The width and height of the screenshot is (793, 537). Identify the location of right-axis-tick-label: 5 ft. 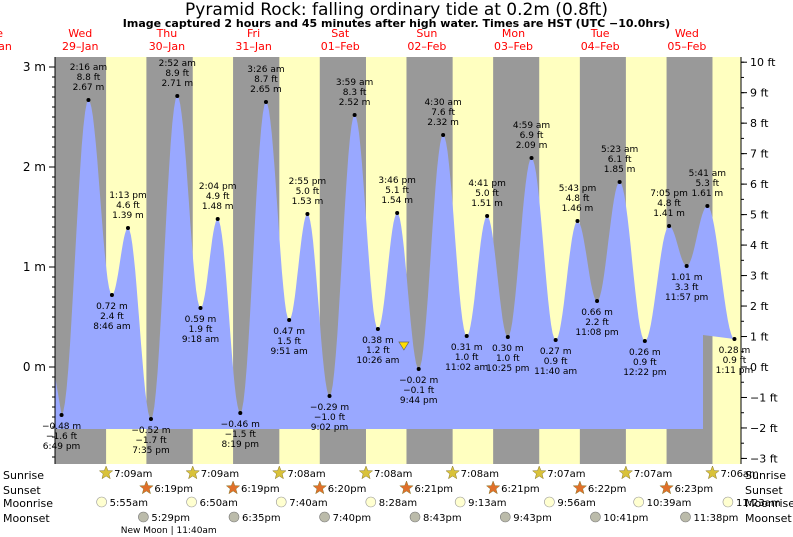
(759, 215).